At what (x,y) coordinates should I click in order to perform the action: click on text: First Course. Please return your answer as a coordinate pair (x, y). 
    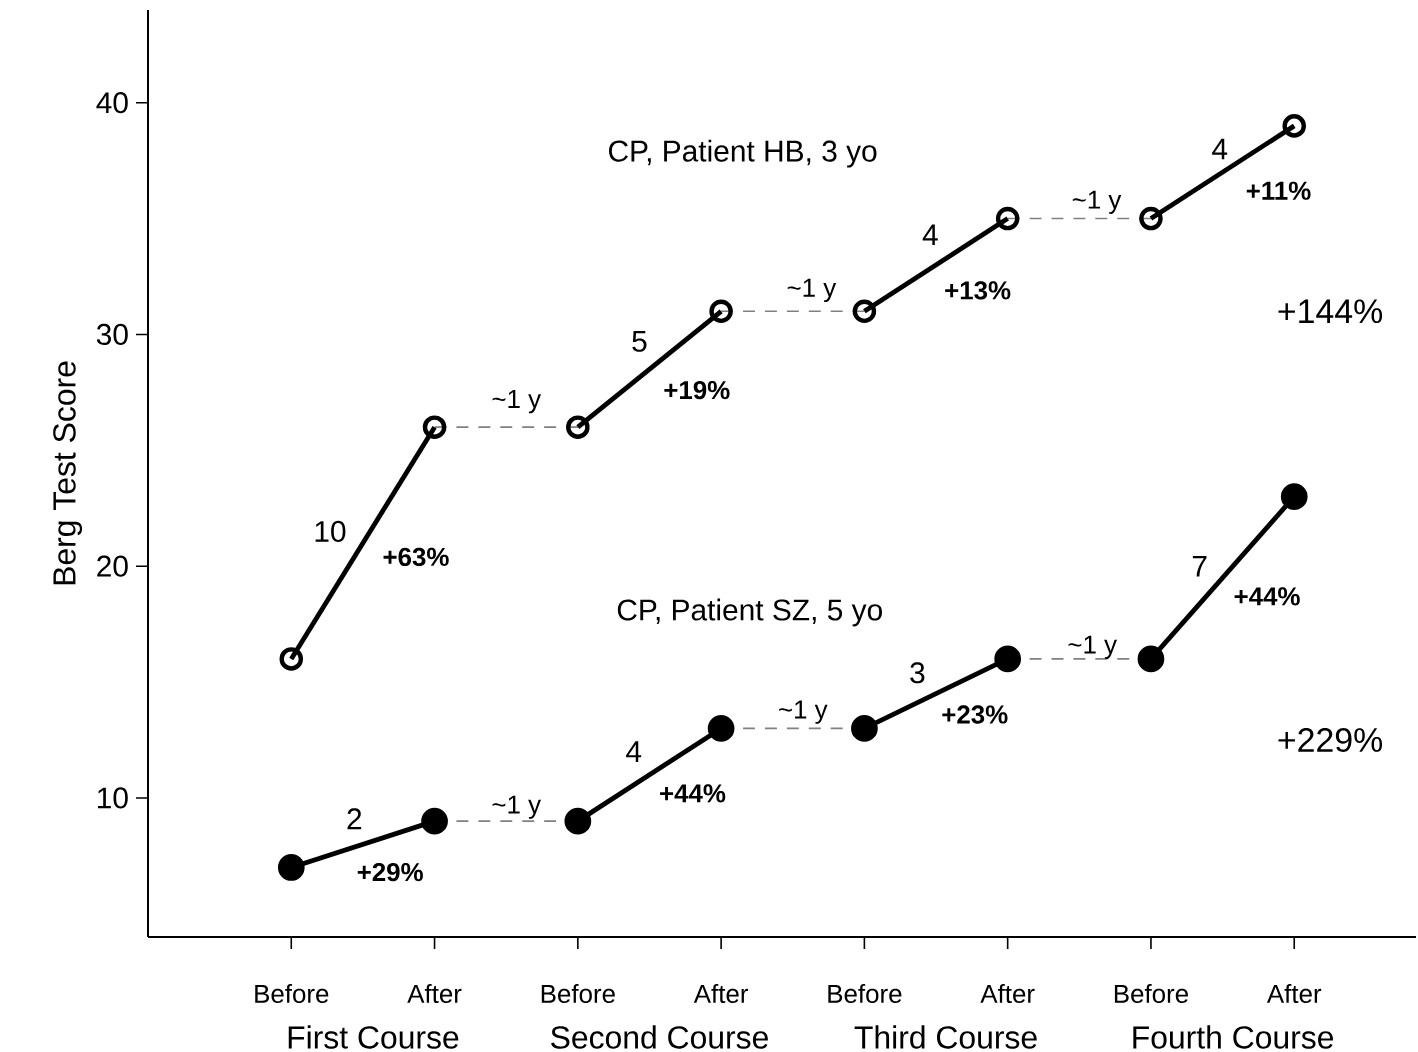
    Looking at the image, I should click on (373, 1037).